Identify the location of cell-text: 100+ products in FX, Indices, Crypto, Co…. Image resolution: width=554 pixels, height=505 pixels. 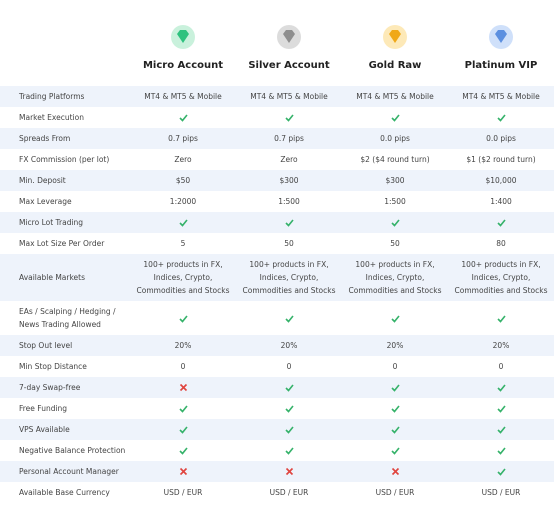
(183, 277).